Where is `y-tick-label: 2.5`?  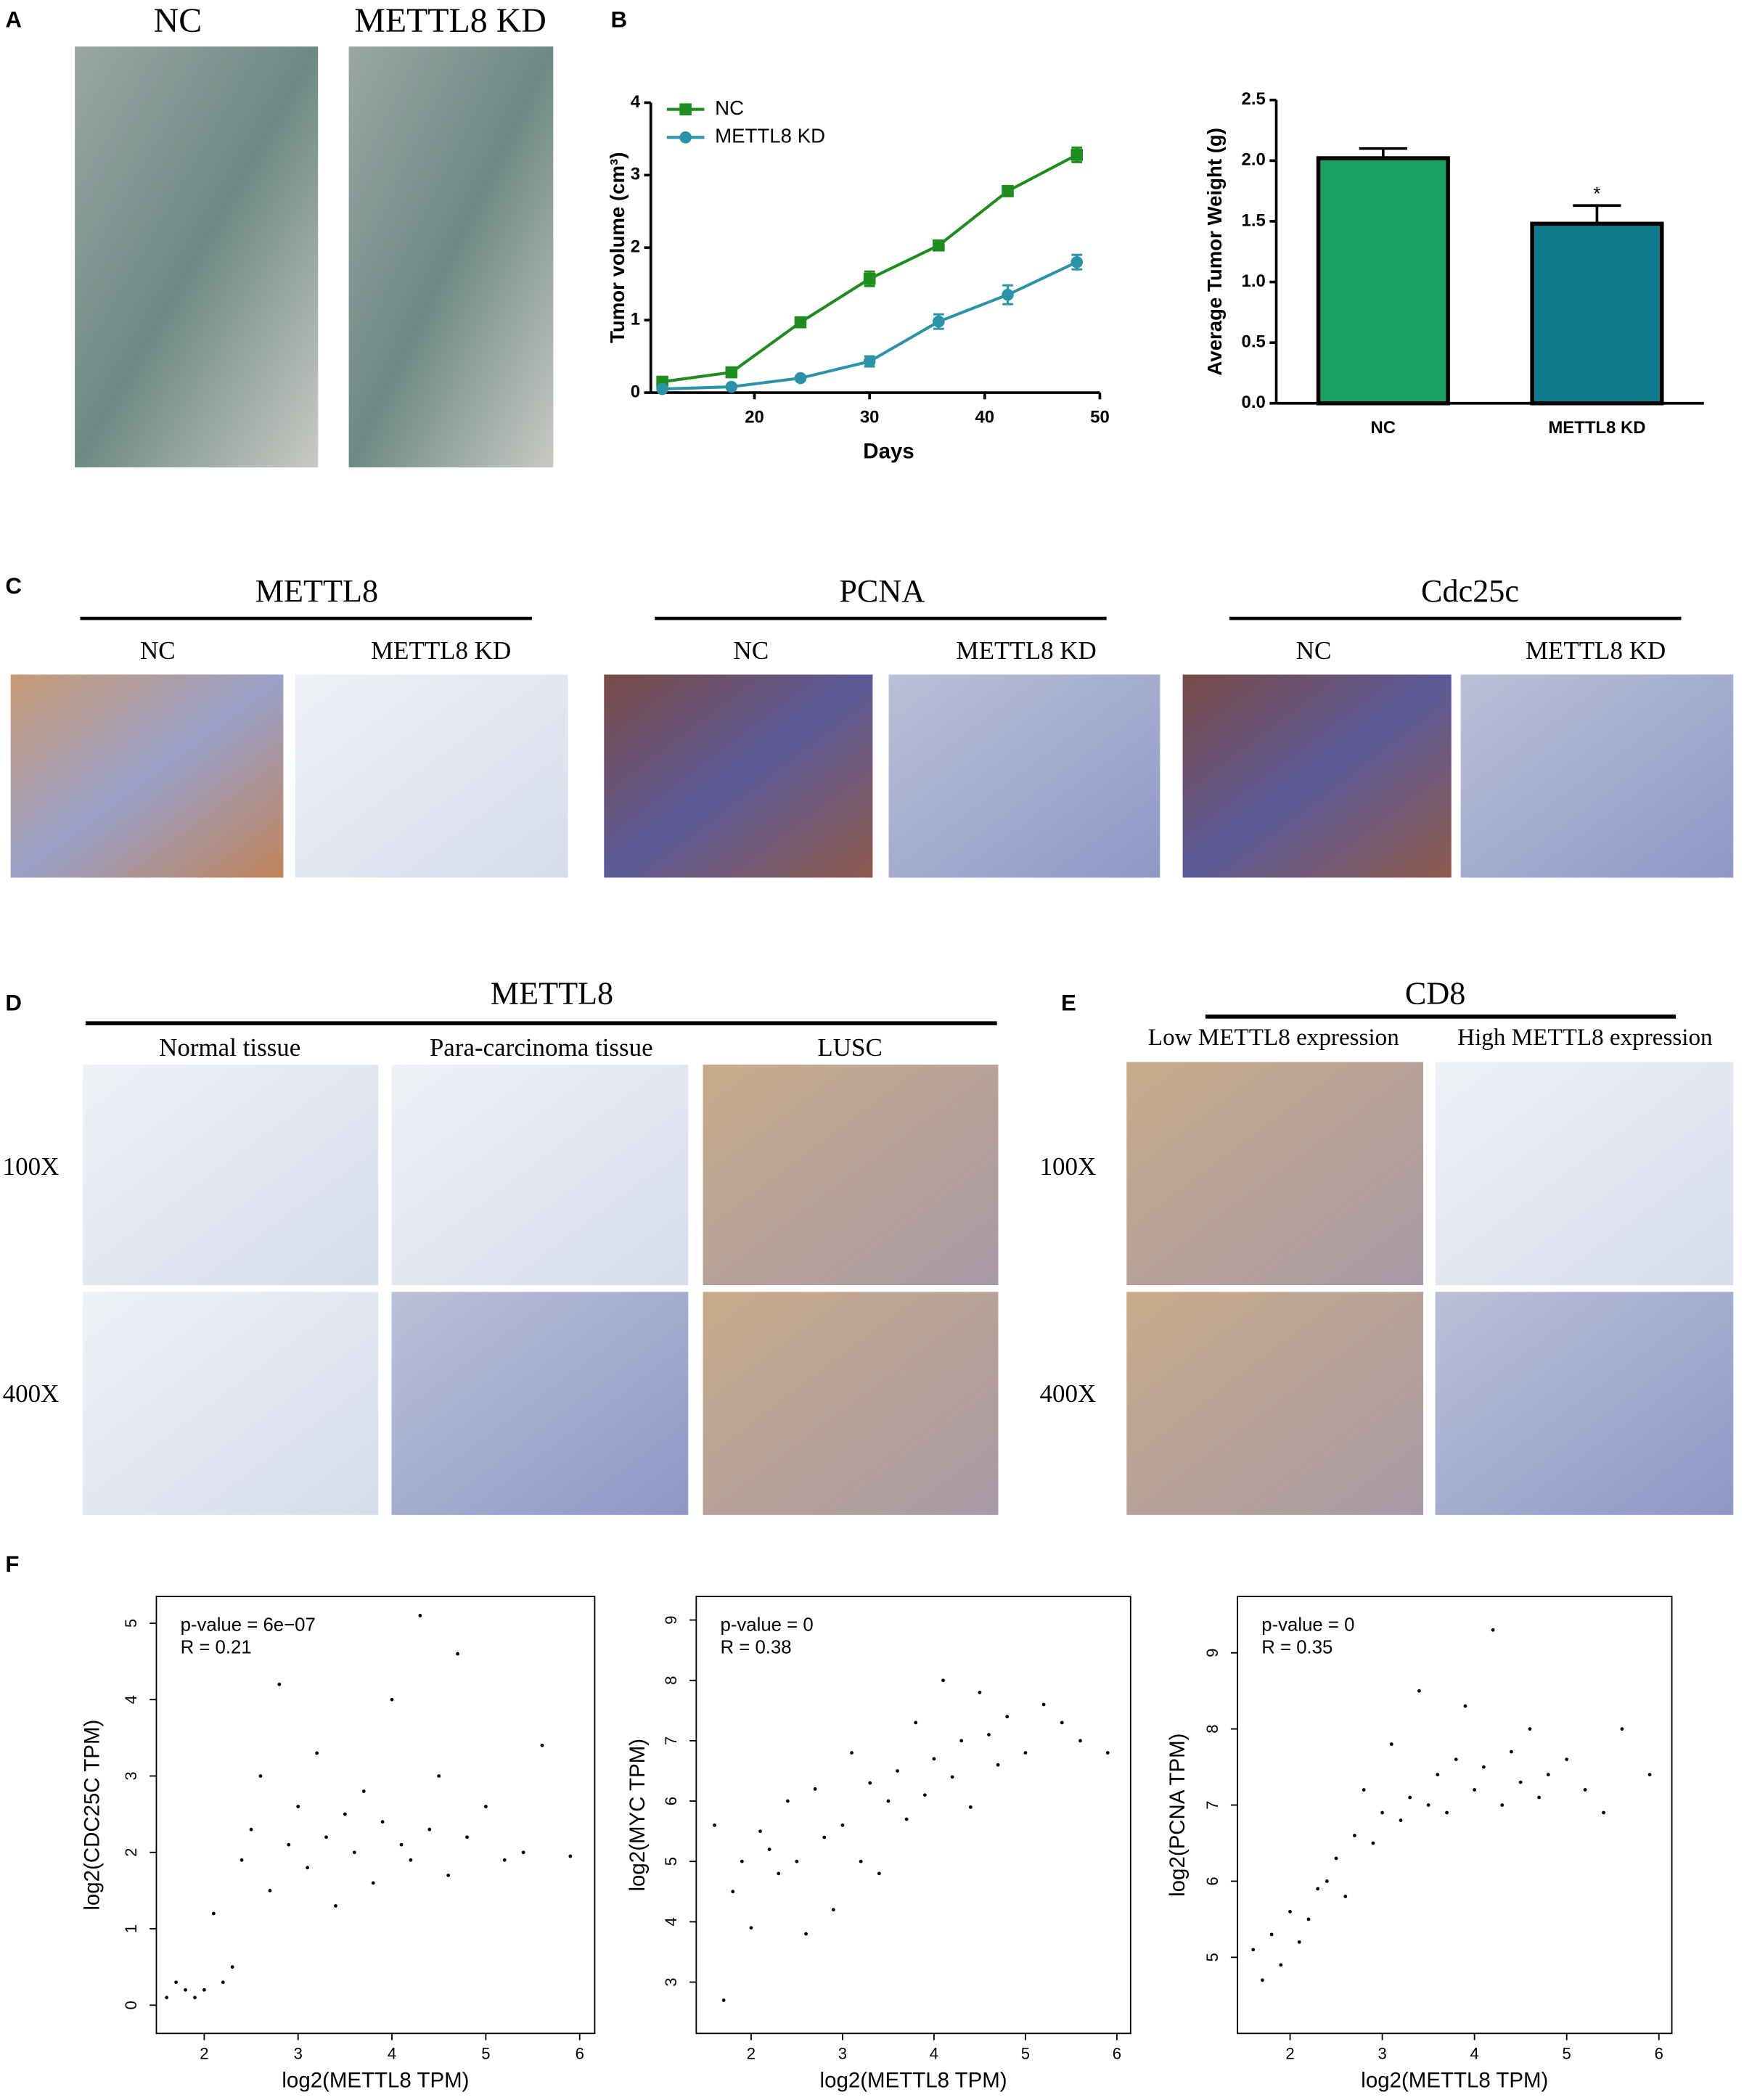
y-tick-label: 2.5 is located at coordinates (1254, 99).